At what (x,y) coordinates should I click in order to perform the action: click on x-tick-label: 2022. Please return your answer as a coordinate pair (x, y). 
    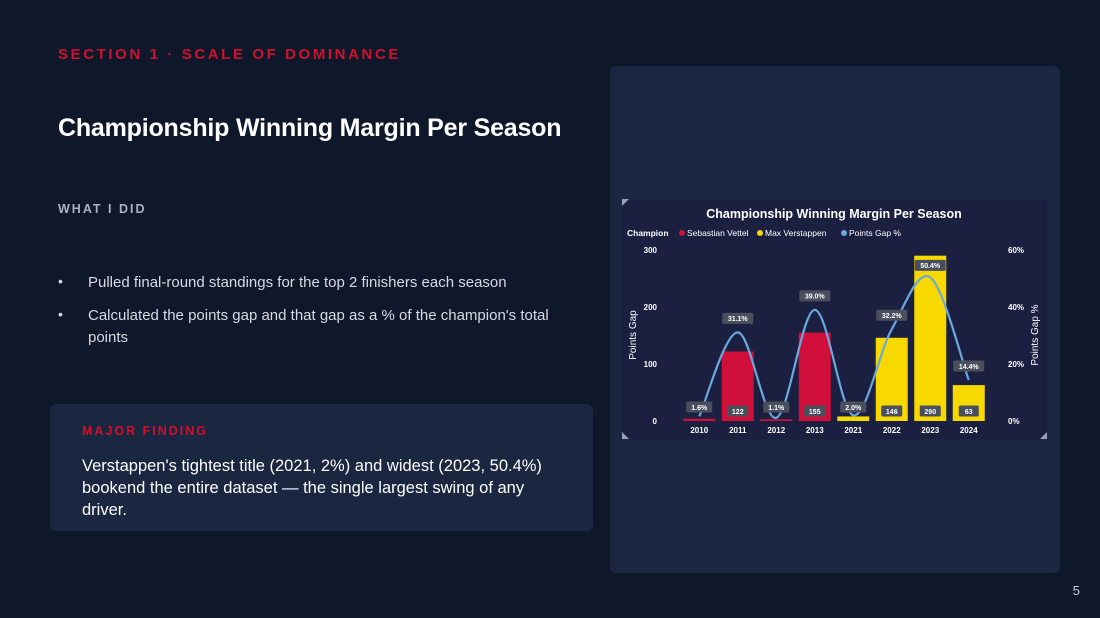
    Looking at the image, I should click on (892, 430).